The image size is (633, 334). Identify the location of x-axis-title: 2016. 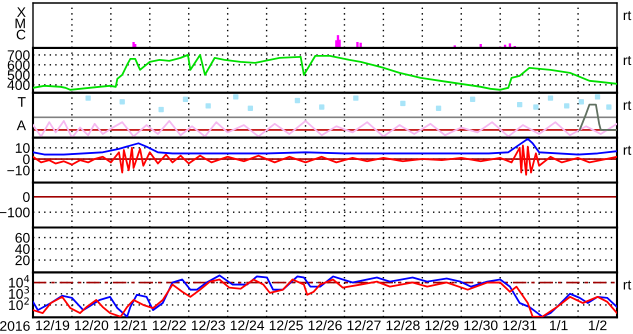
(15, 326).